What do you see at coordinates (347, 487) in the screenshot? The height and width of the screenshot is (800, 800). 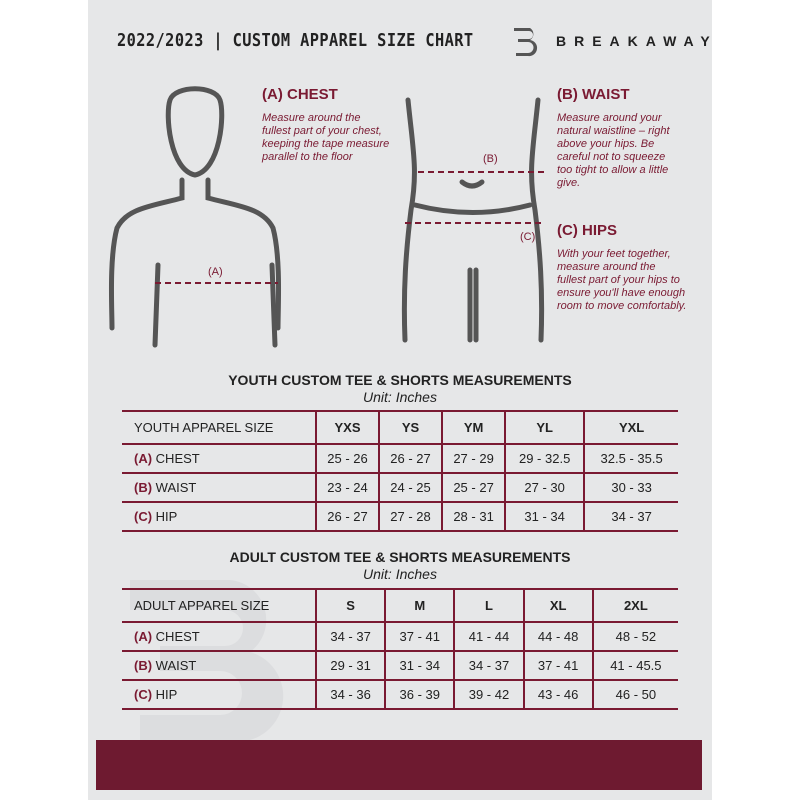 I see `table-cell: 23 - 24` at bounding box center [347, 487].